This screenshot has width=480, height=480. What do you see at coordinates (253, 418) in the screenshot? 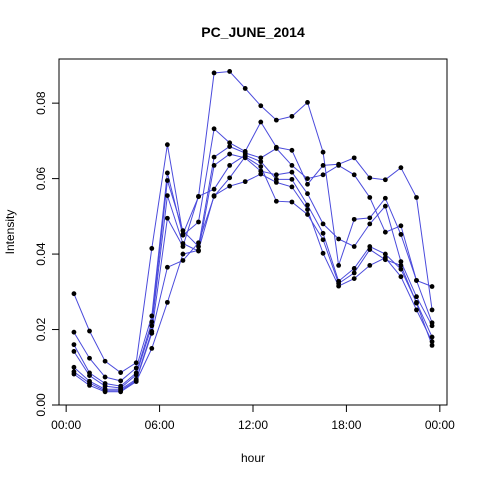
I see `x-axis: 00:00 06:00 12:00 18:00 00:00` at bounding box center [253, 418].